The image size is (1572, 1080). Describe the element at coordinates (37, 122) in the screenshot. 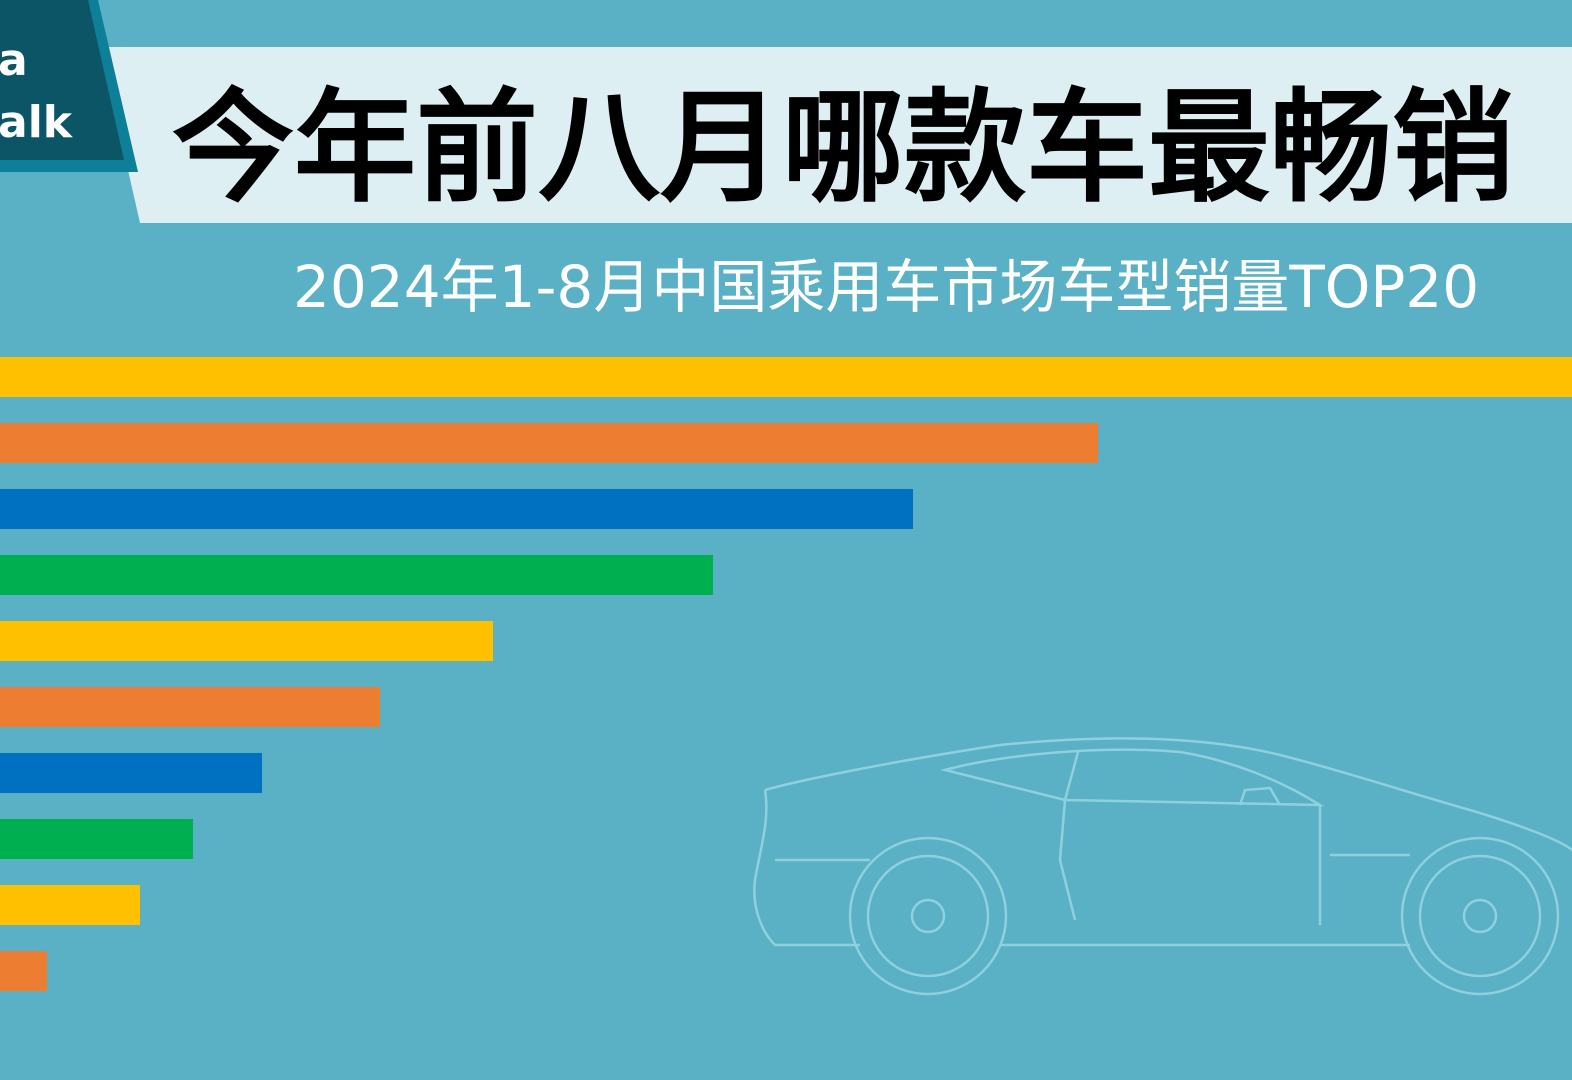

I see `badge-text: alk` at that location.